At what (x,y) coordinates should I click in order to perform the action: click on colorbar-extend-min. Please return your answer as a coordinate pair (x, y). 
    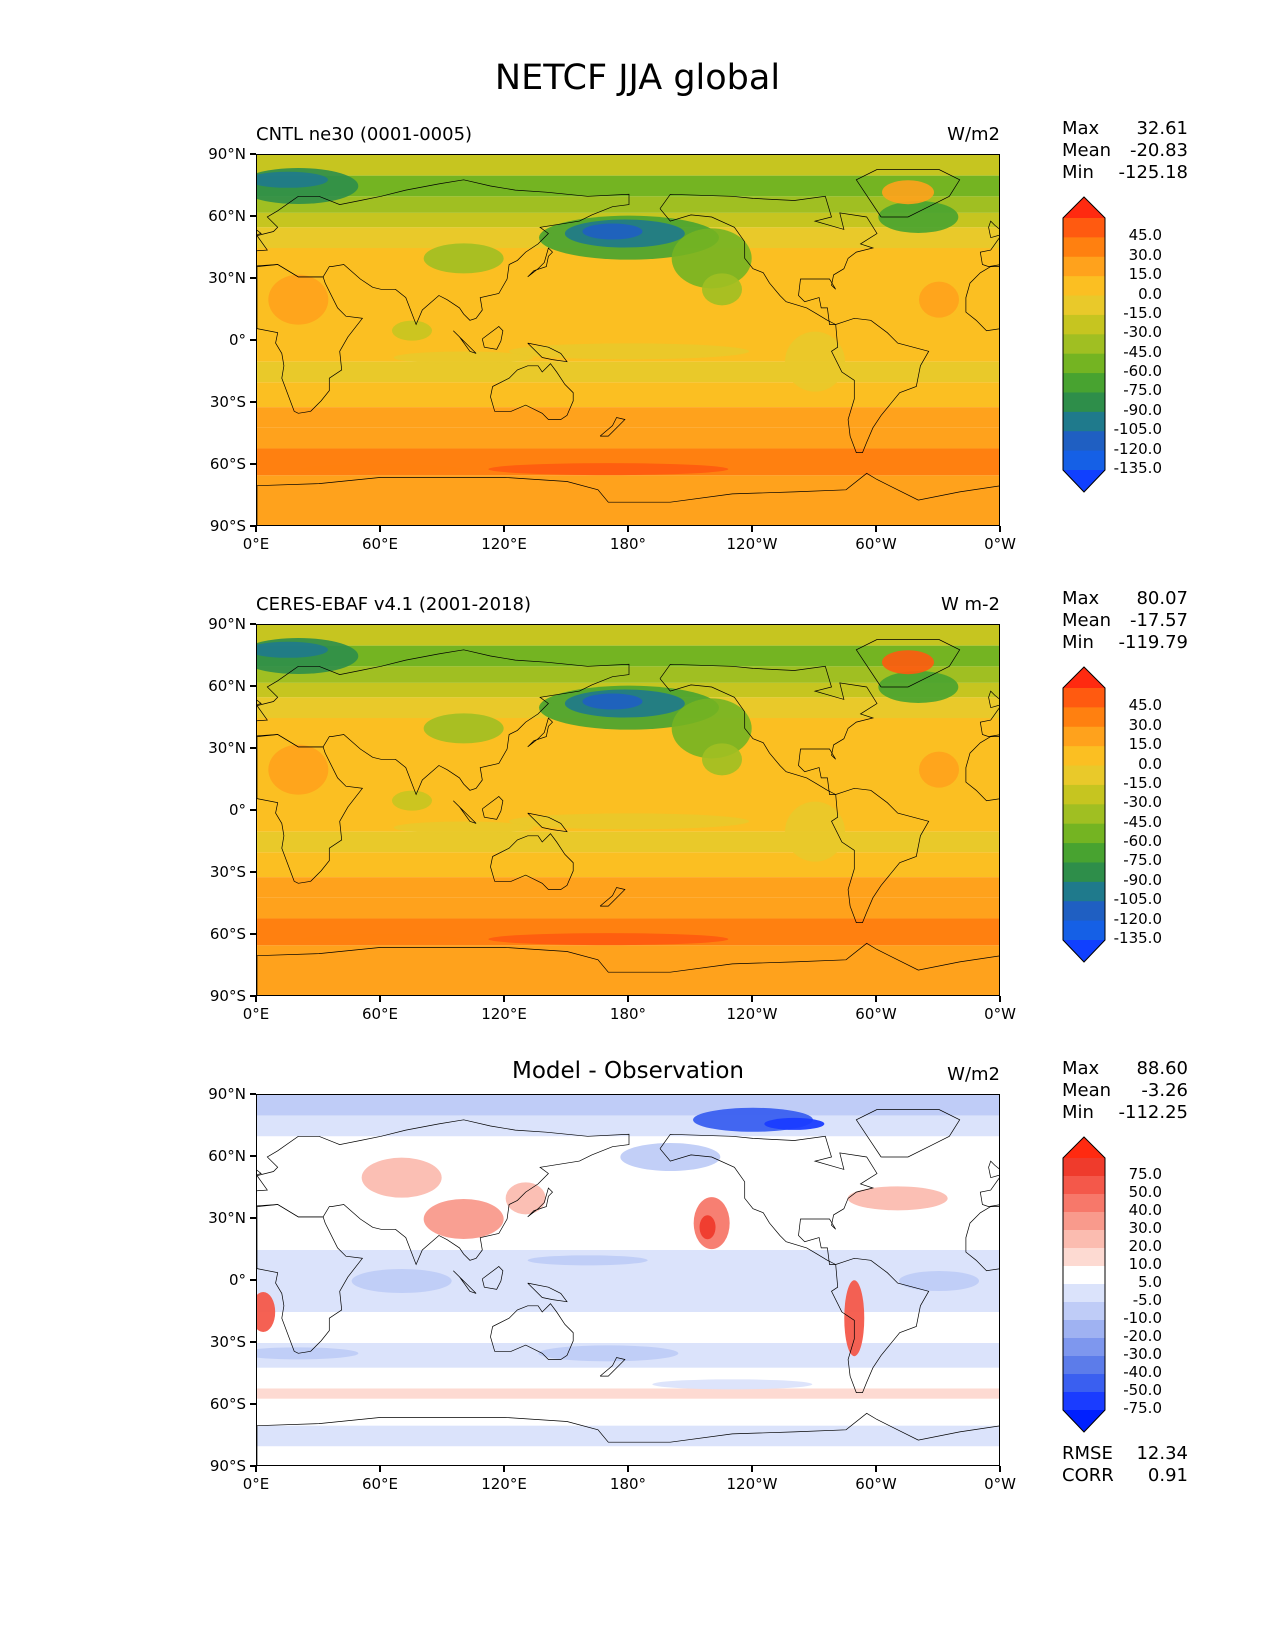
    Looking at the image, I should click on (1084, 481).